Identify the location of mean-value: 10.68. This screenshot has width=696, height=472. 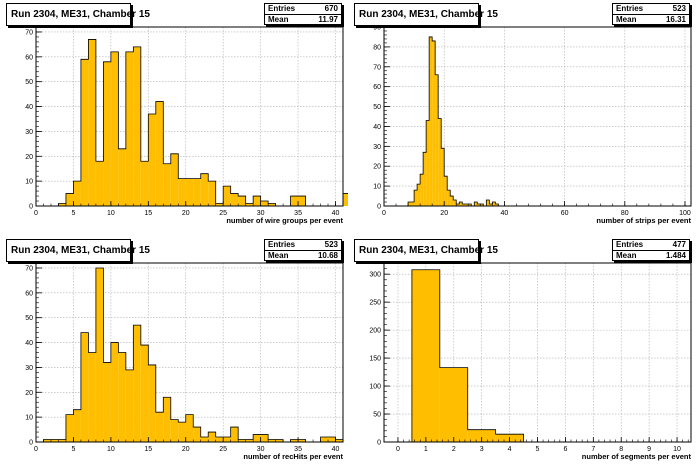
(327, 255).